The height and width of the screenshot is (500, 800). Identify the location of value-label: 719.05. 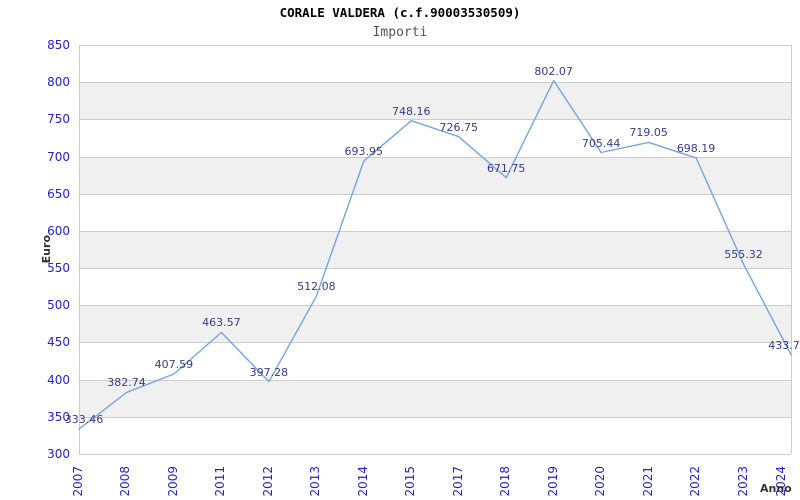
(648, 133).